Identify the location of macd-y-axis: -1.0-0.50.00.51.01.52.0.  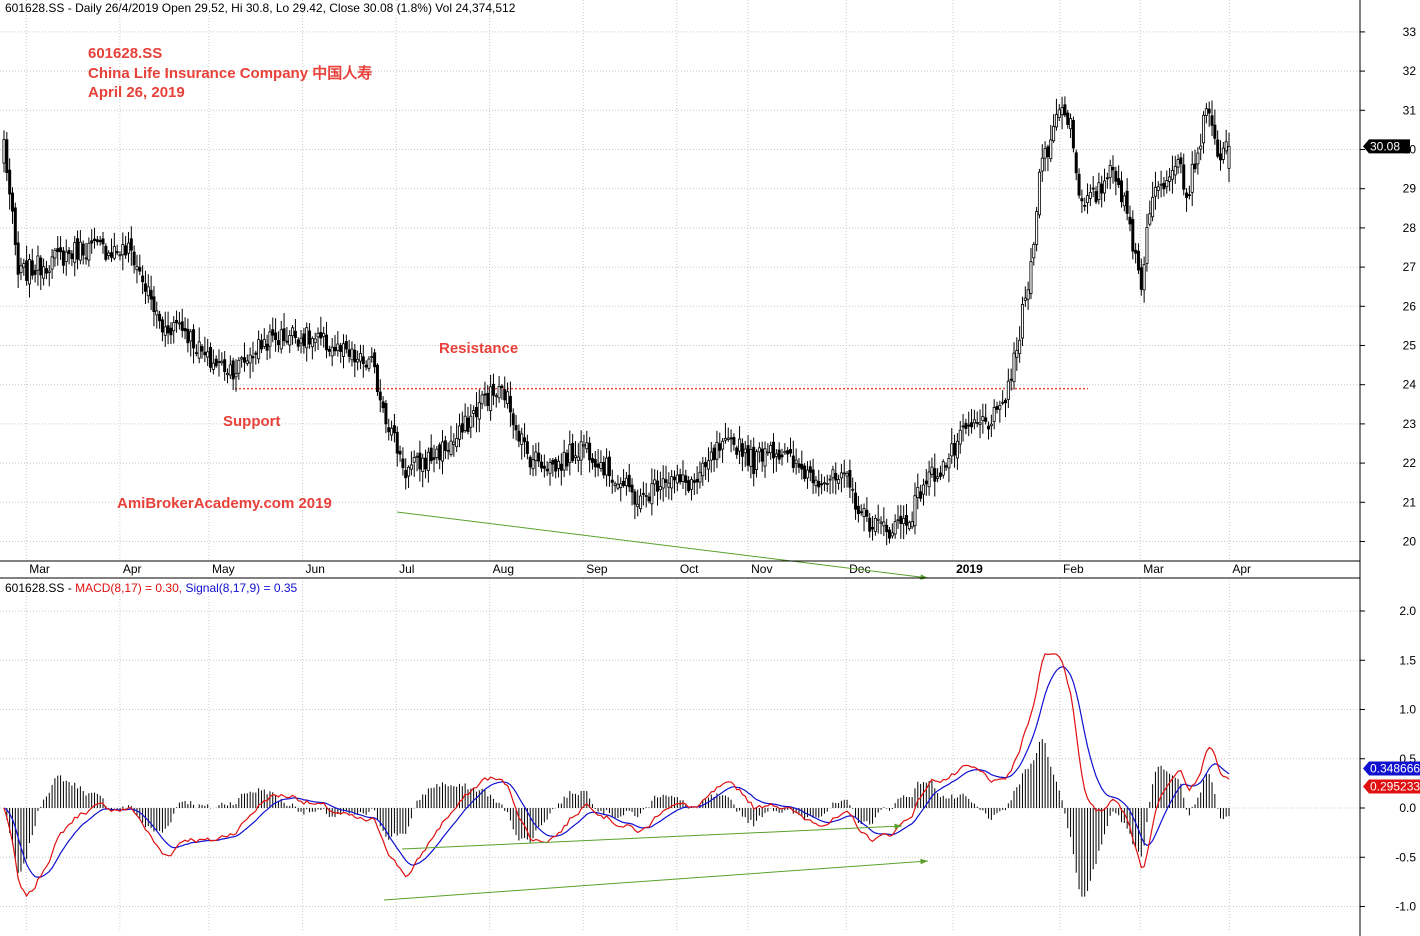
(1388, 759).